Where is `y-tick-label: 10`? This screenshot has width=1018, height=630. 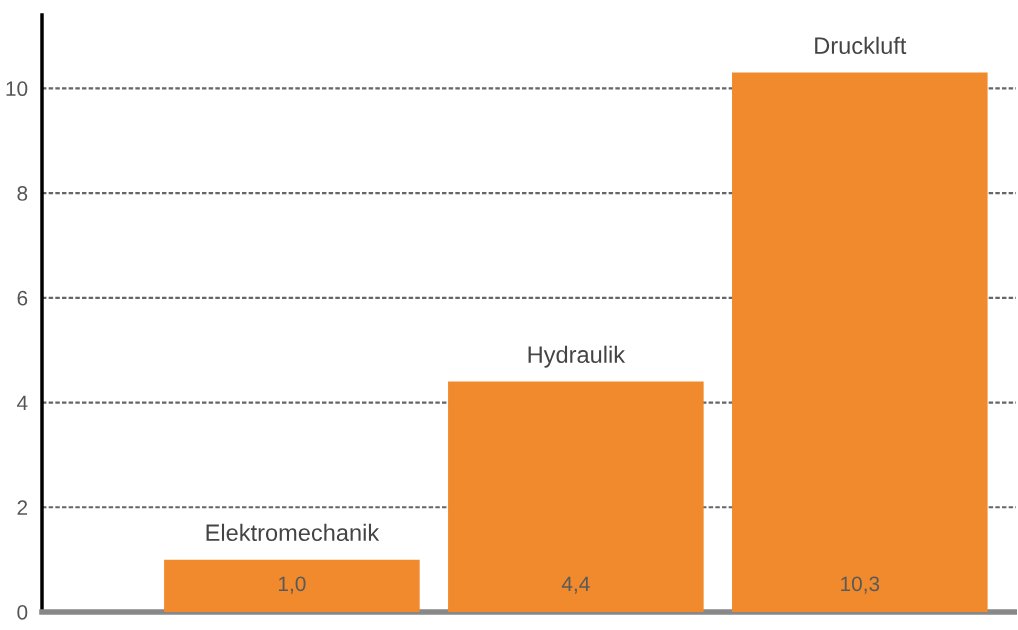
y-tick-label: 10 is located at coordinates (17, 89).